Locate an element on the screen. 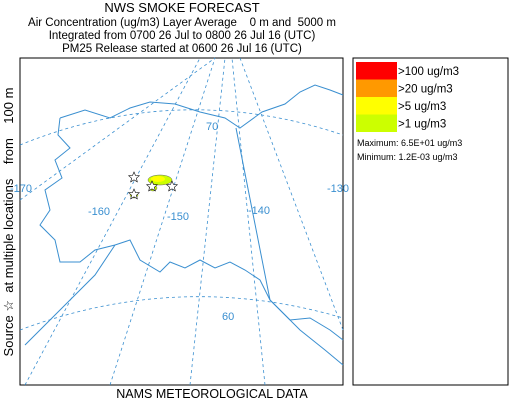 Image resolution: width=509 pixels, height=401 pixels. legend-label: >1 ug/m3 is located at coordinates (422, 124).